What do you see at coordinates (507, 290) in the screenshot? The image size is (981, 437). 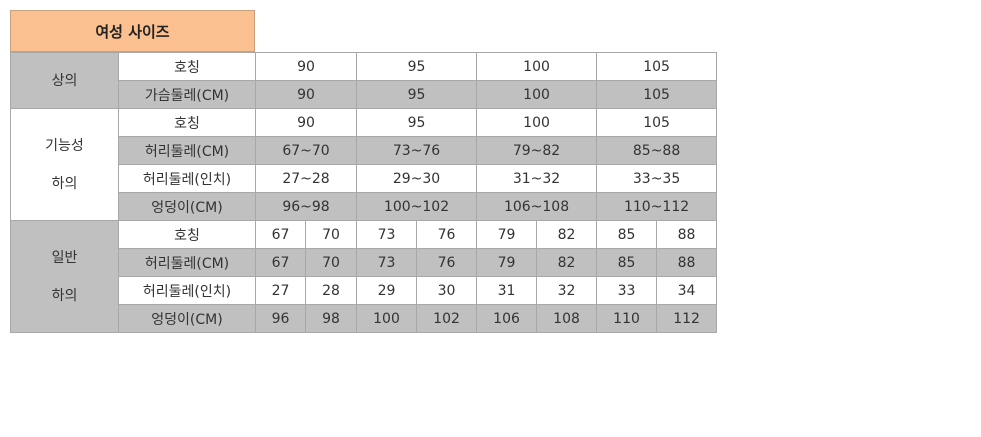 I see `size-value-cell: 31` at bounding box center [507, 290].